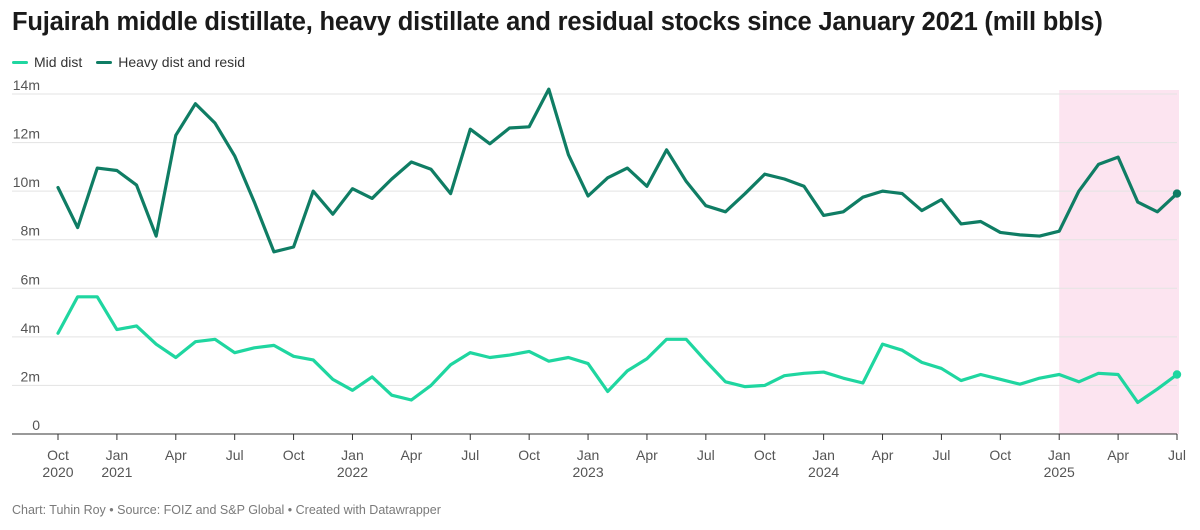 The image size is (1200, 530). I want to click on y-tick-label: 2m, so click(30, 376).